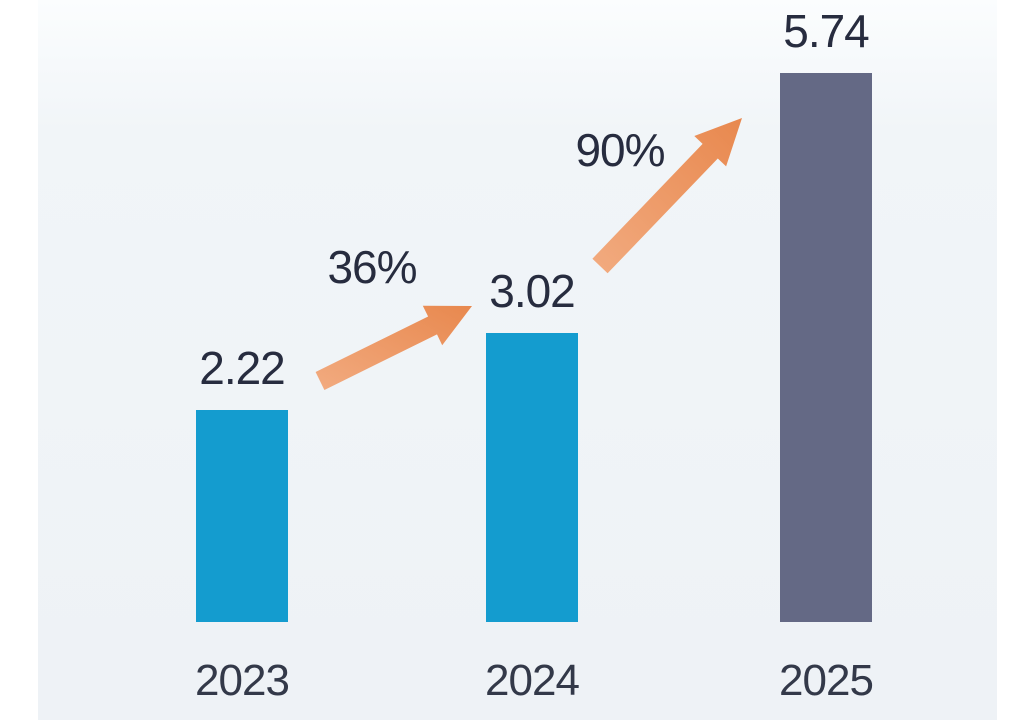 The image size is (1012, 720). What do you see at coordinates (242, 368) in the screenshot?
I see `value-label-2023: 2.22` at bounding box center [242, 368].